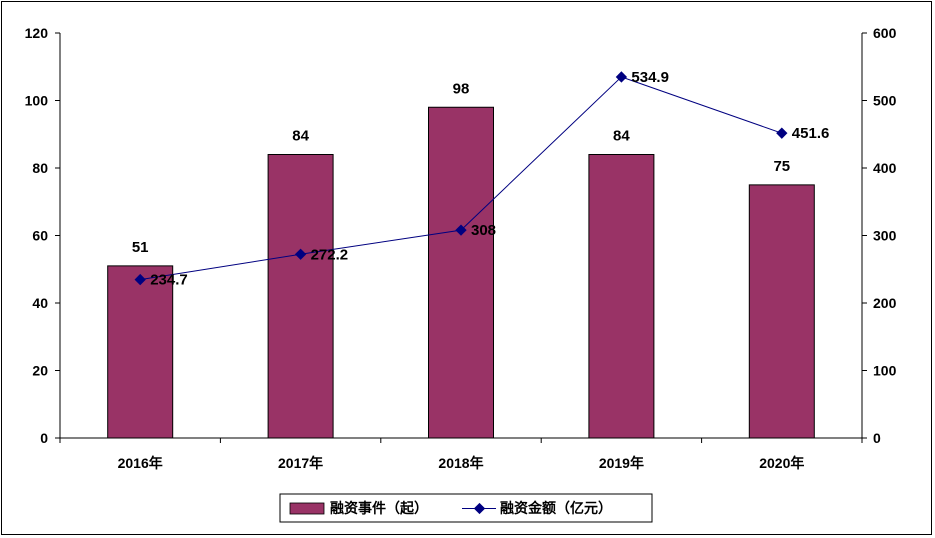 This screenshot has height=538, width=935. What do you see at coordinates (781, 463) in the screenshot?
I see `x-tick-label: 2020年` at bounding box center [781, 463].